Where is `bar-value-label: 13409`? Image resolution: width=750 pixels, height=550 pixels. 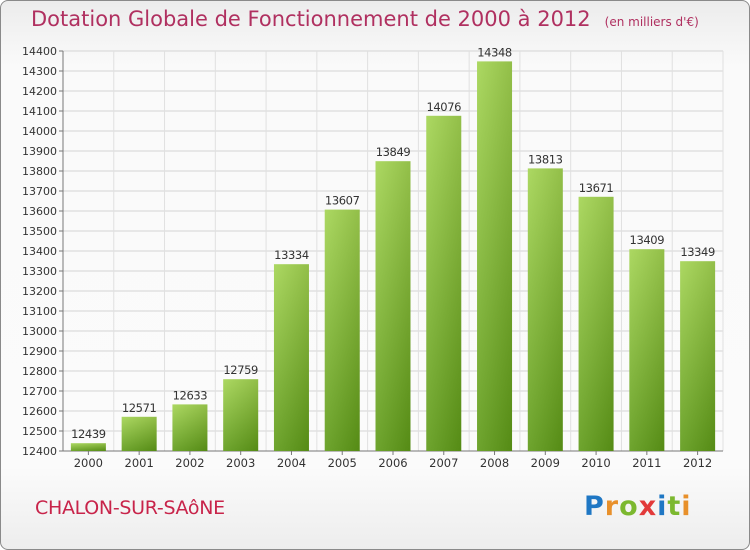 bar-value-label: 13409 is located at coordinates (647, 240).